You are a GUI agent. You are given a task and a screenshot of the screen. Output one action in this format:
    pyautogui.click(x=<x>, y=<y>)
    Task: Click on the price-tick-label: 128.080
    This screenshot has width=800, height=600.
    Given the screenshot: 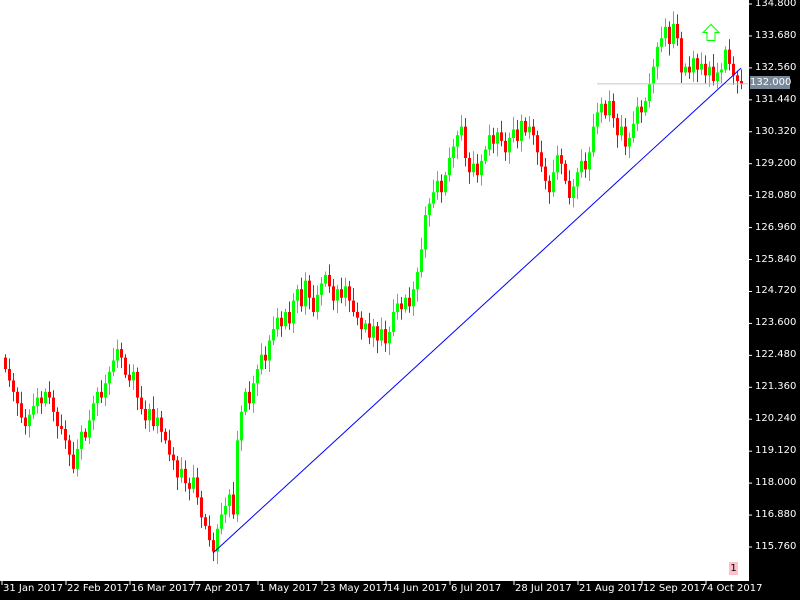 What is the action you would take?
    pyautogui.click(x=776, y=195)
    